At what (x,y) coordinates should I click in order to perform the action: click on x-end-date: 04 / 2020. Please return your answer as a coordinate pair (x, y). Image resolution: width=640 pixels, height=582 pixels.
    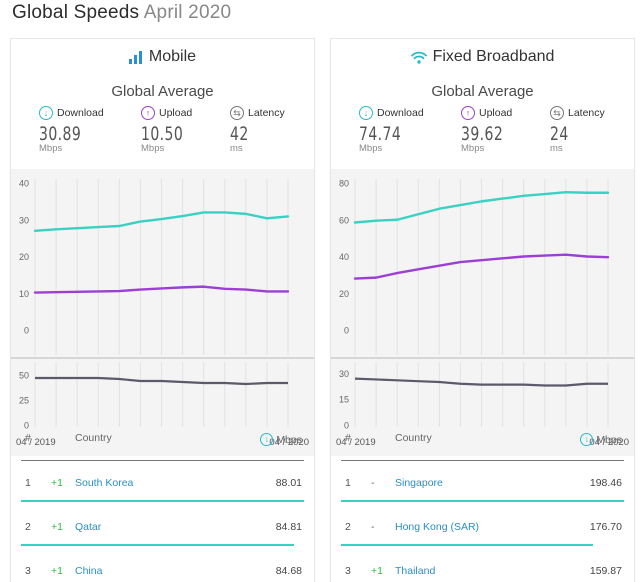
    Looking at the image, I should click on (609, 442).